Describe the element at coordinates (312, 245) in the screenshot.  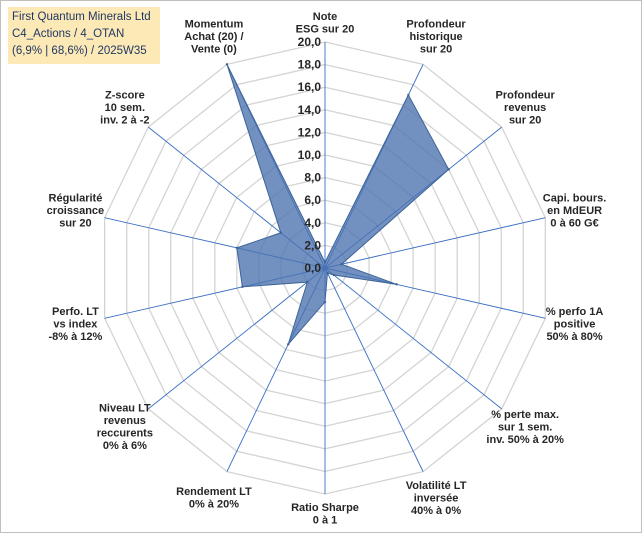
I see `tick-label: 2,0` at that location.